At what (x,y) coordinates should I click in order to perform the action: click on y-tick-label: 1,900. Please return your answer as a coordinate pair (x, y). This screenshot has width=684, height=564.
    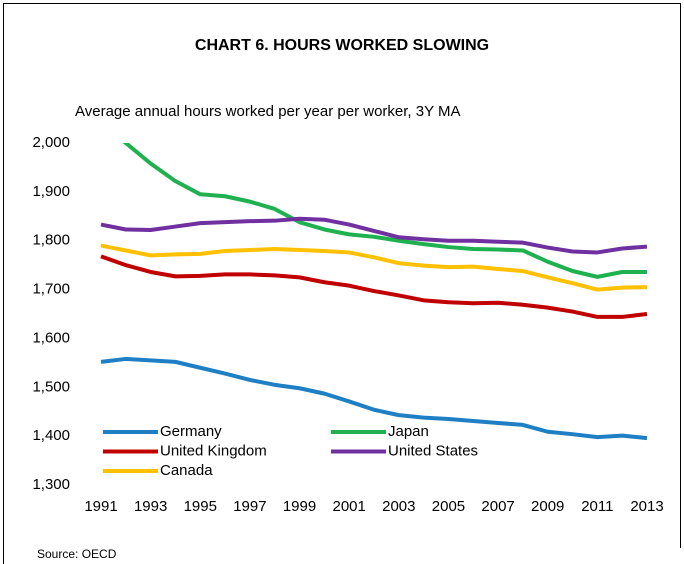
    Looking at the image, I should click on (51, 191).